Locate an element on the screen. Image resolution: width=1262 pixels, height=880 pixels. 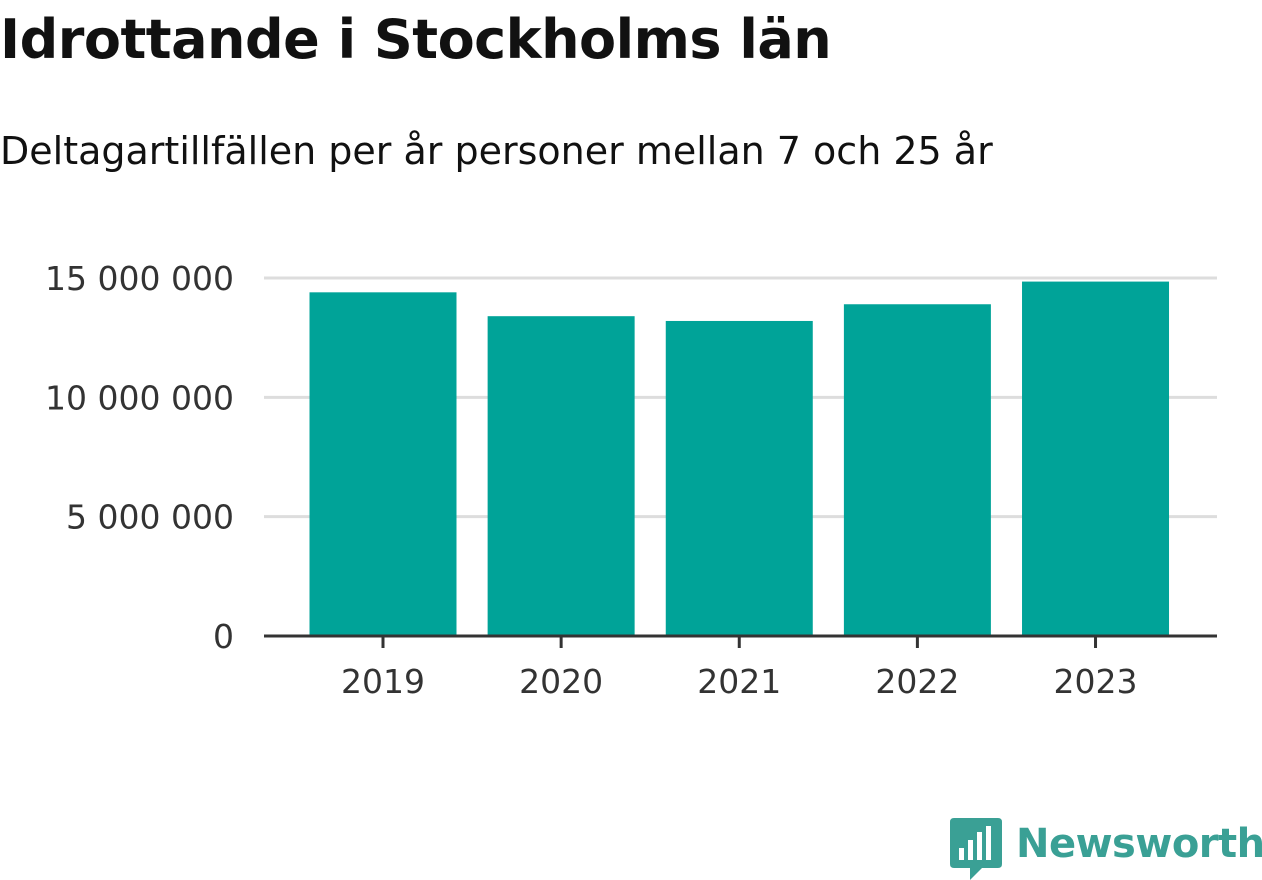
bar-chart-speech-bubble-icon is located at coordinates (976, 849).